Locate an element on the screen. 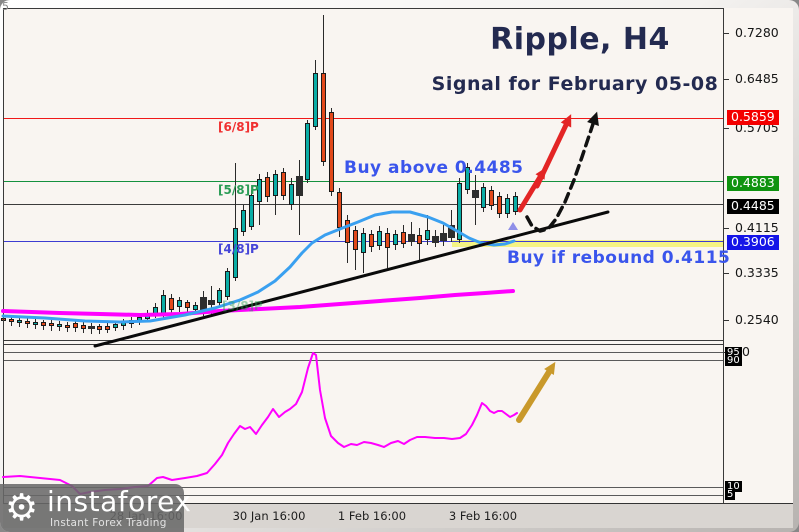 Image resolution: width=799 pixels, height=532 pixels. price-axis-highlight-label: 0.3906 is located at coordinates (753, 242).